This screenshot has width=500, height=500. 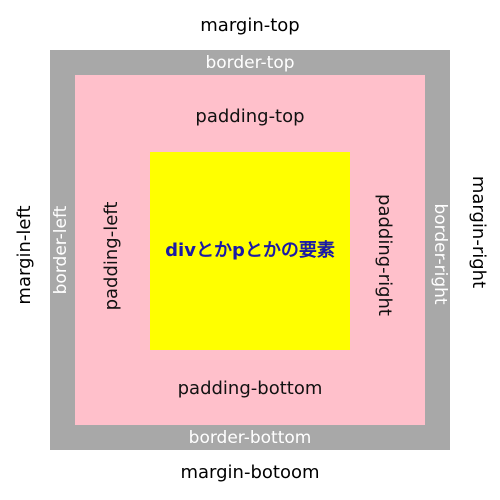 What do you see at coordinates (250, 472) in the screenshot?
I see `margin-bottom-label: margin-botoom` at bounding box center [250, 472].